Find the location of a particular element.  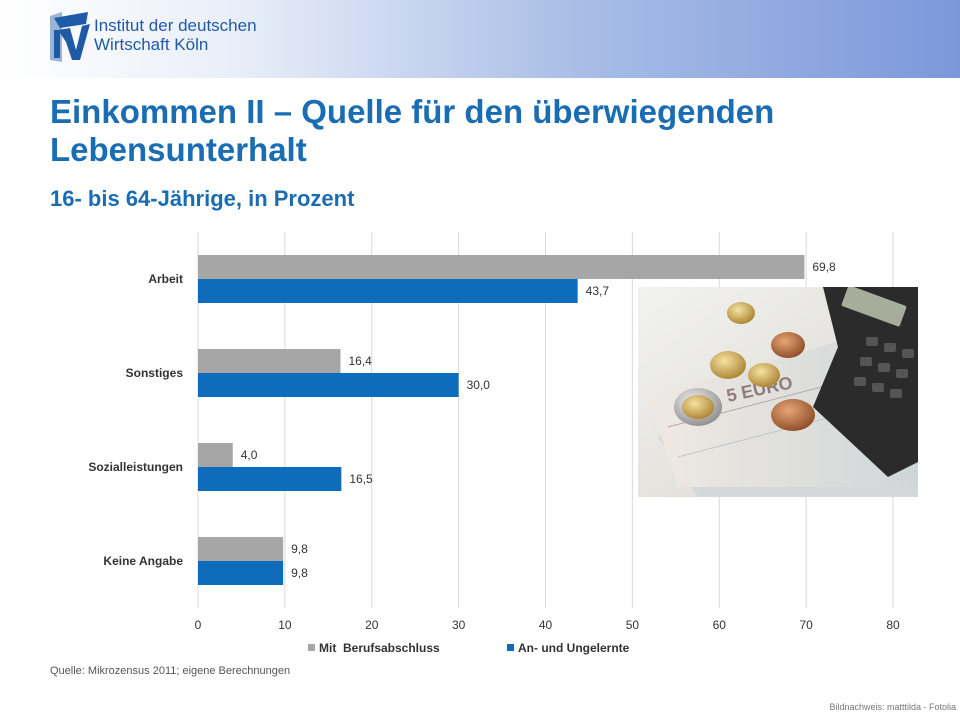

x-tick-label: 0 is located at coordinates (198, 625).